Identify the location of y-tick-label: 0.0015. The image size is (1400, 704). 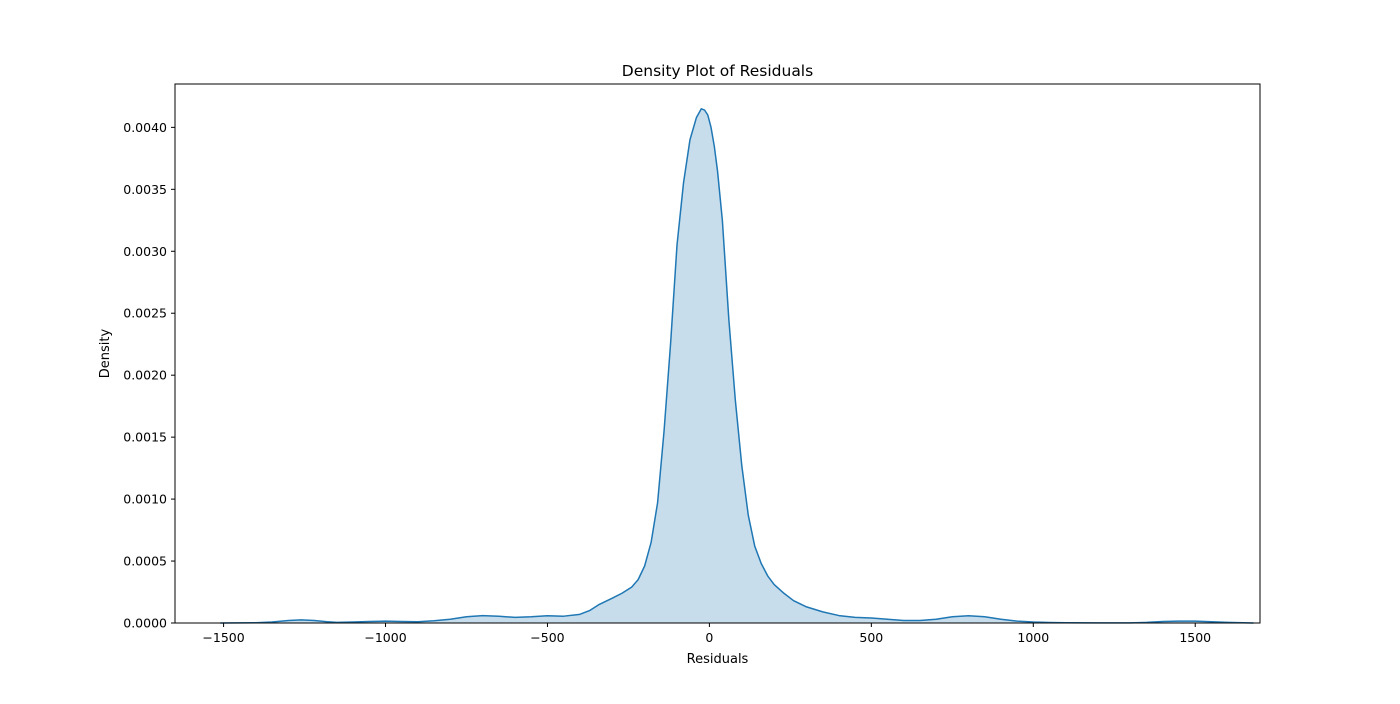
(145, 437).